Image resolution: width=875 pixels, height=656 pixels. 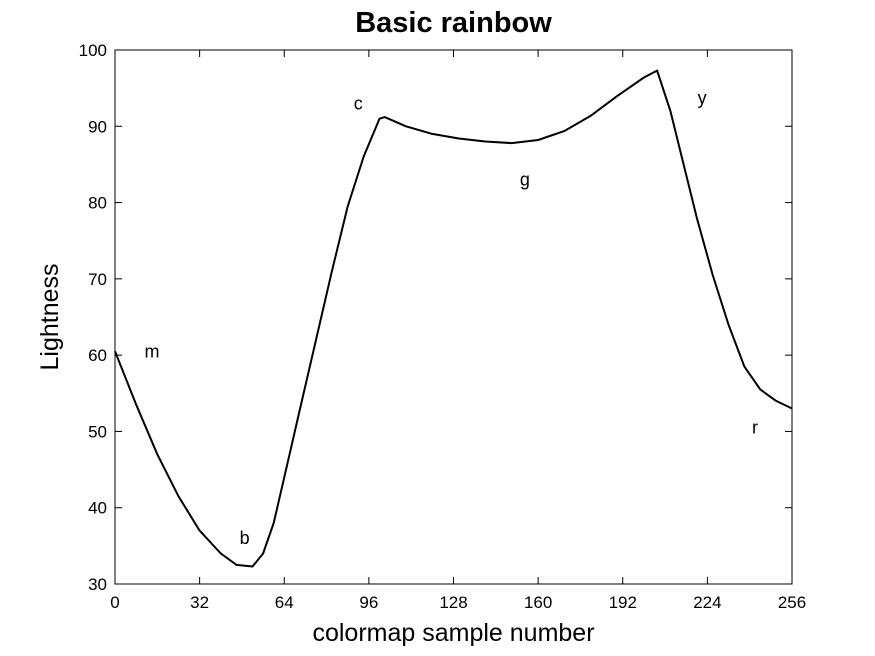 What do you see at coordinates (50, 316) in the screenshot?
I see `y-axis-label: Lightness` at bounding box center [50, 316].